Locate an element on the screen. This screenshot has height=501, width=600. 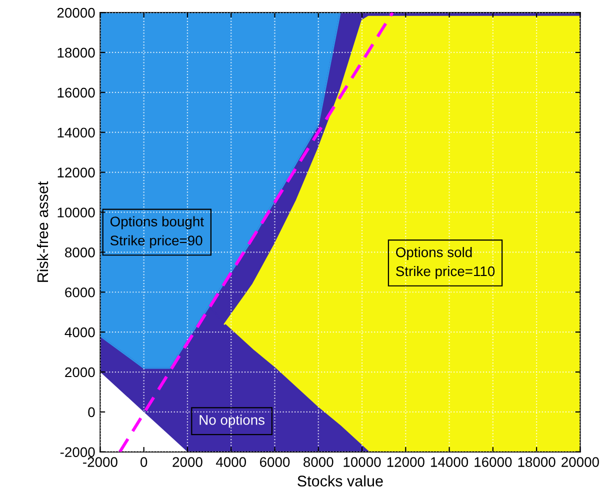
y-tick-label: 16000 is located at coordinates (76, 93).